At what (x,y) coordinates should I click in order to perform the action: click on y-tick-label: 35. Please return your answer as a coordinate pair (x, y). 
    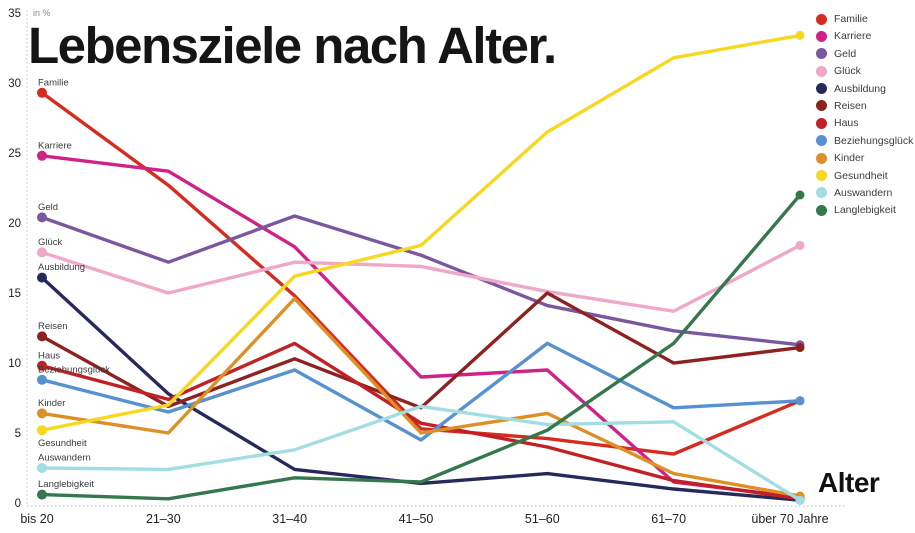
    Looking at the image, I should click on (14, 14).